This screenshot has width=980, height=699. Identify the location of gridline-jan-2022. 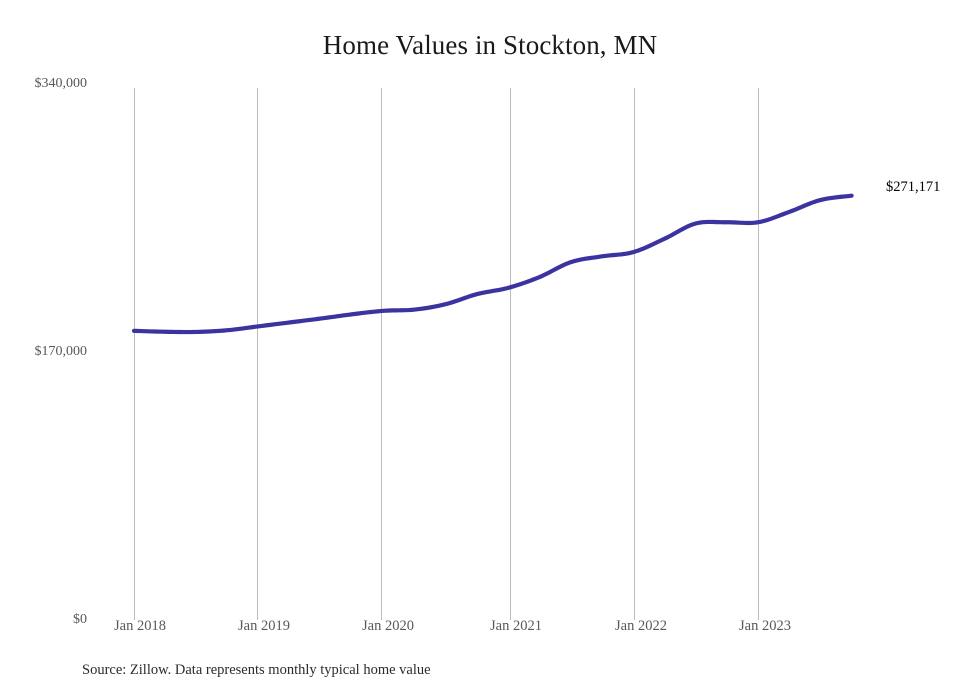
(634, 354).